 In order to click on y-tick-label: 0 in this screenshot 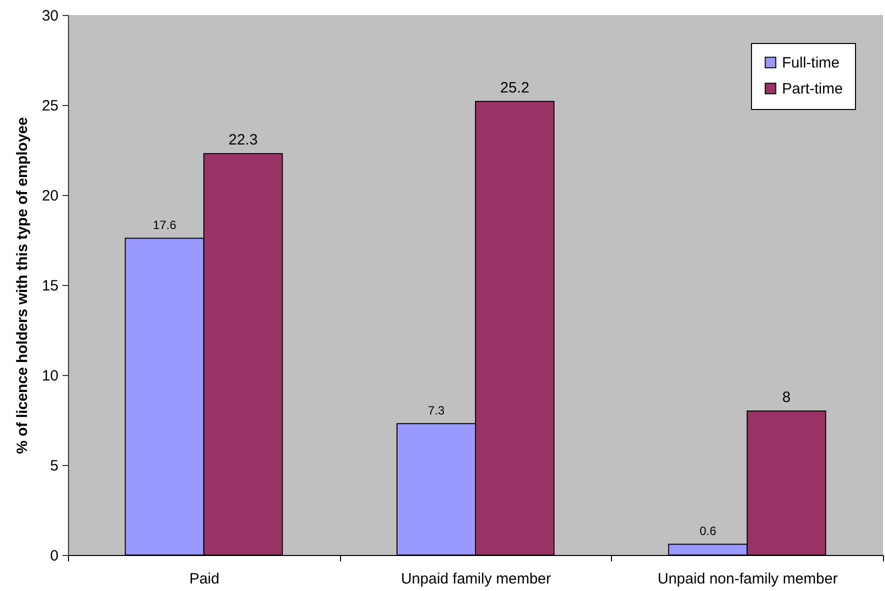, I will do `click(54, 556)`.